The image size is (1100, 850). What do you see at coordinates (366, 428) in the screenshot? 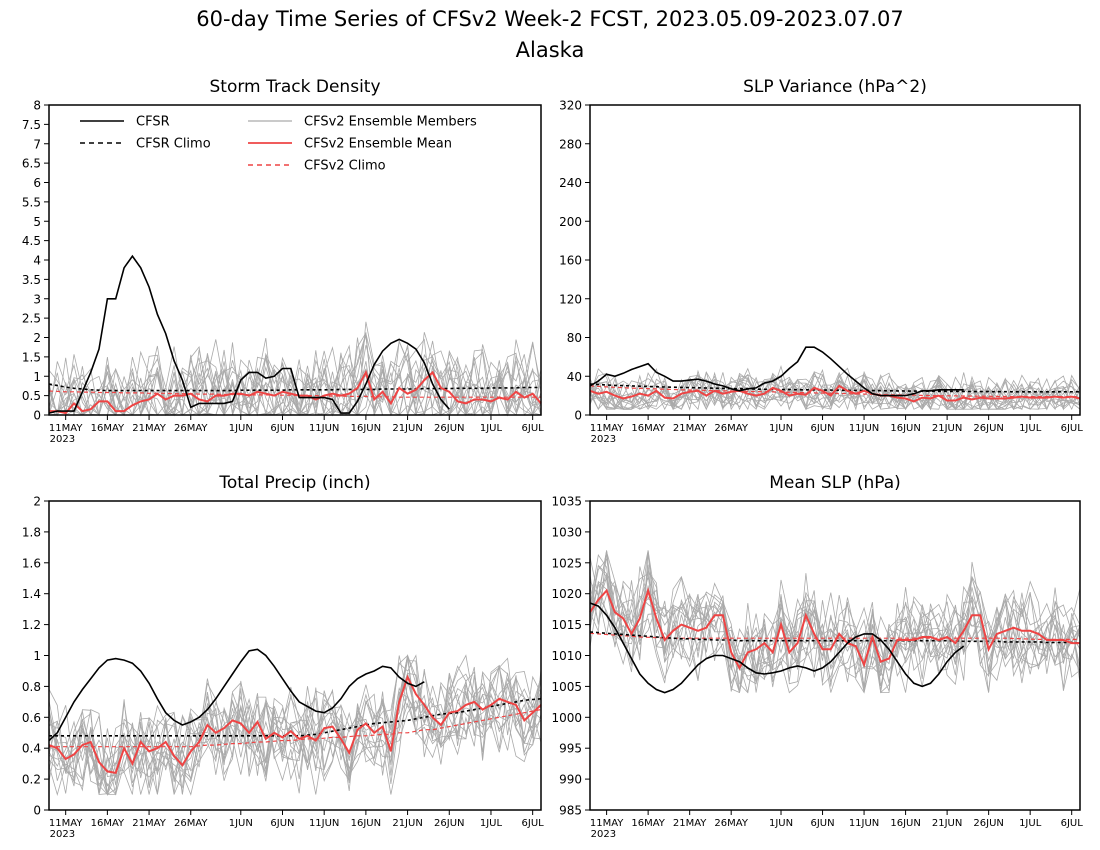
I see `x-tick-label: 16JUN` at bounding box center [366, 428].